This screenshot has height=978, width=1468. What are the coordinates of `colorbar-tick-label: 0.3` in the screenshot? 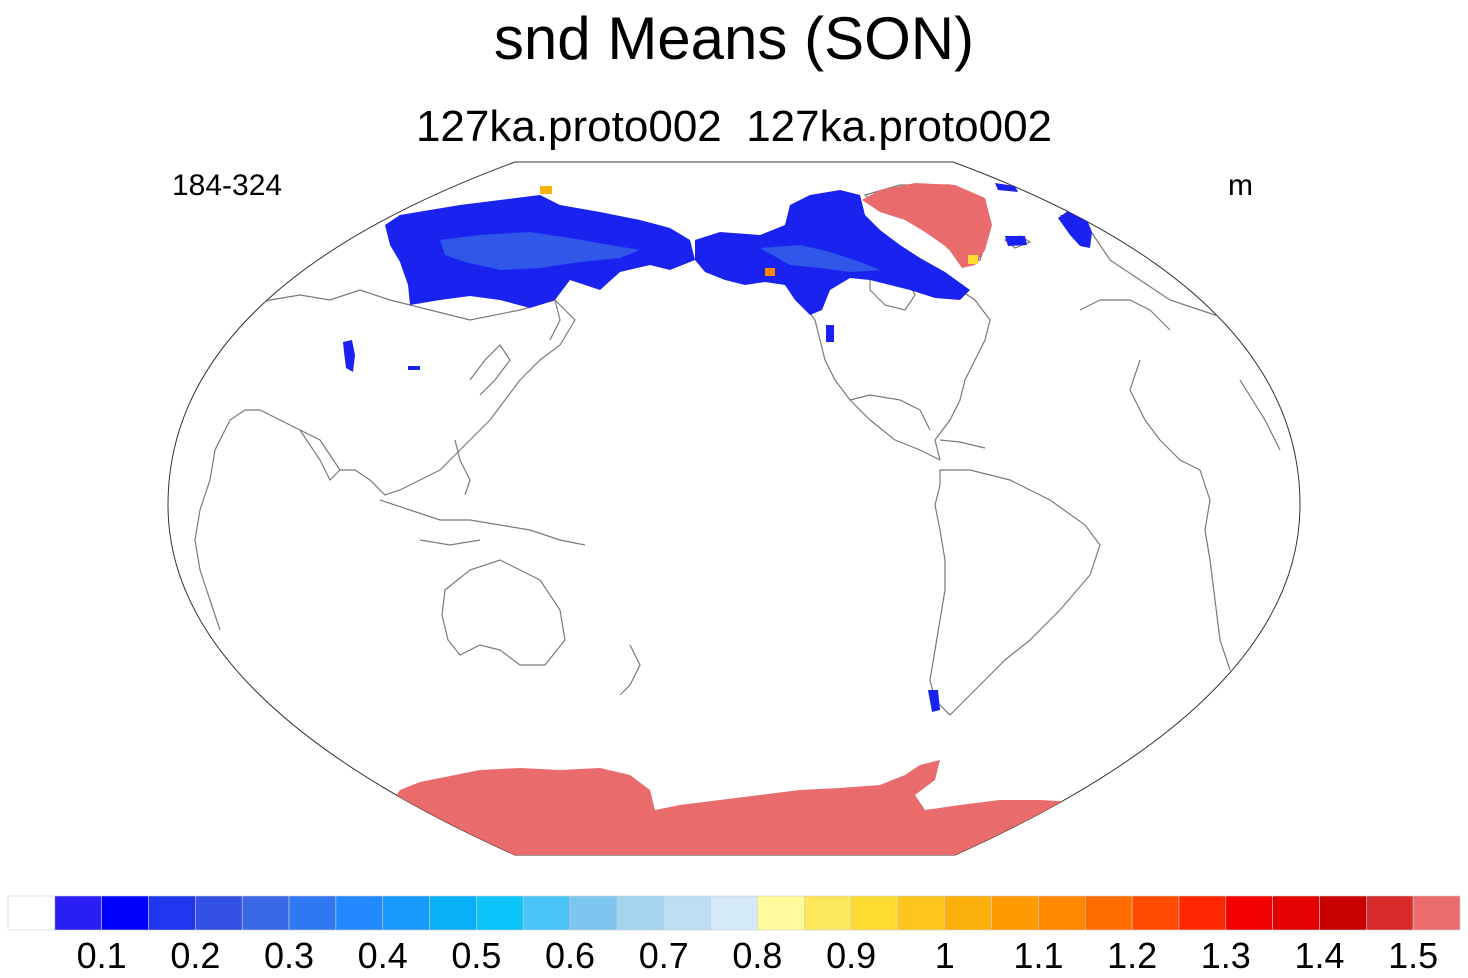 It's located at (289, 955).